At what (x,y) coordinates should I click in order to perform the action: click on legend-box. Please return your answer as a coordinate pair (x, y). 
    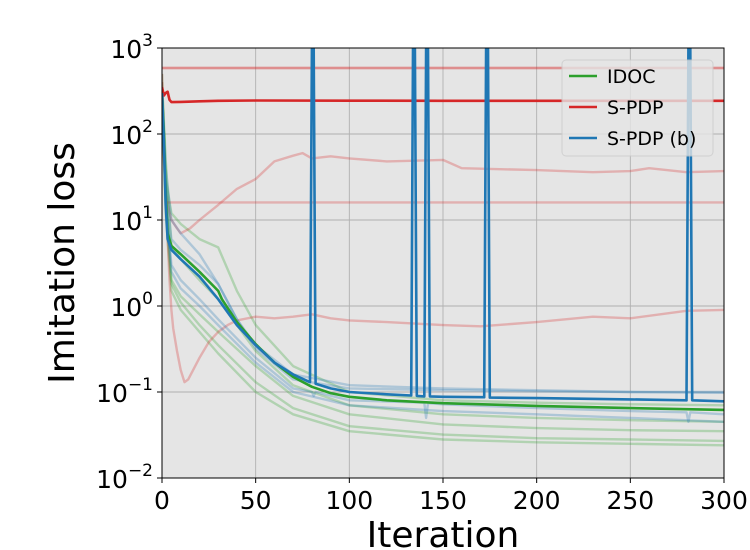
    Looking at the image, I should click on (637, 108).